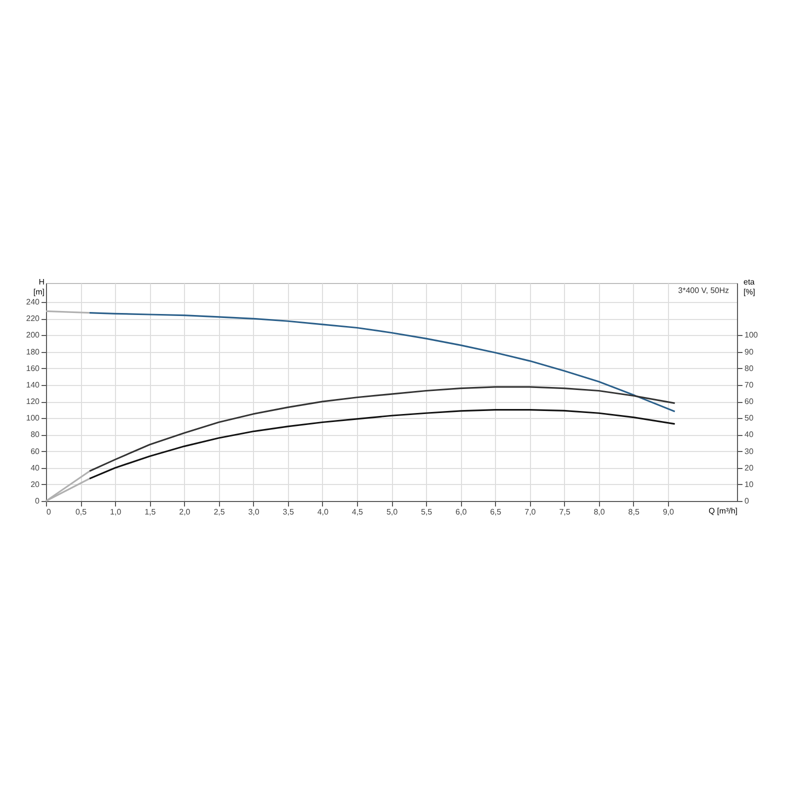 Image resolution: width=800 pixels, height=800 pixels. Describe the element at coordinates (33, 351) in the screenshot. I see `y-tick-label: 180` at that location.